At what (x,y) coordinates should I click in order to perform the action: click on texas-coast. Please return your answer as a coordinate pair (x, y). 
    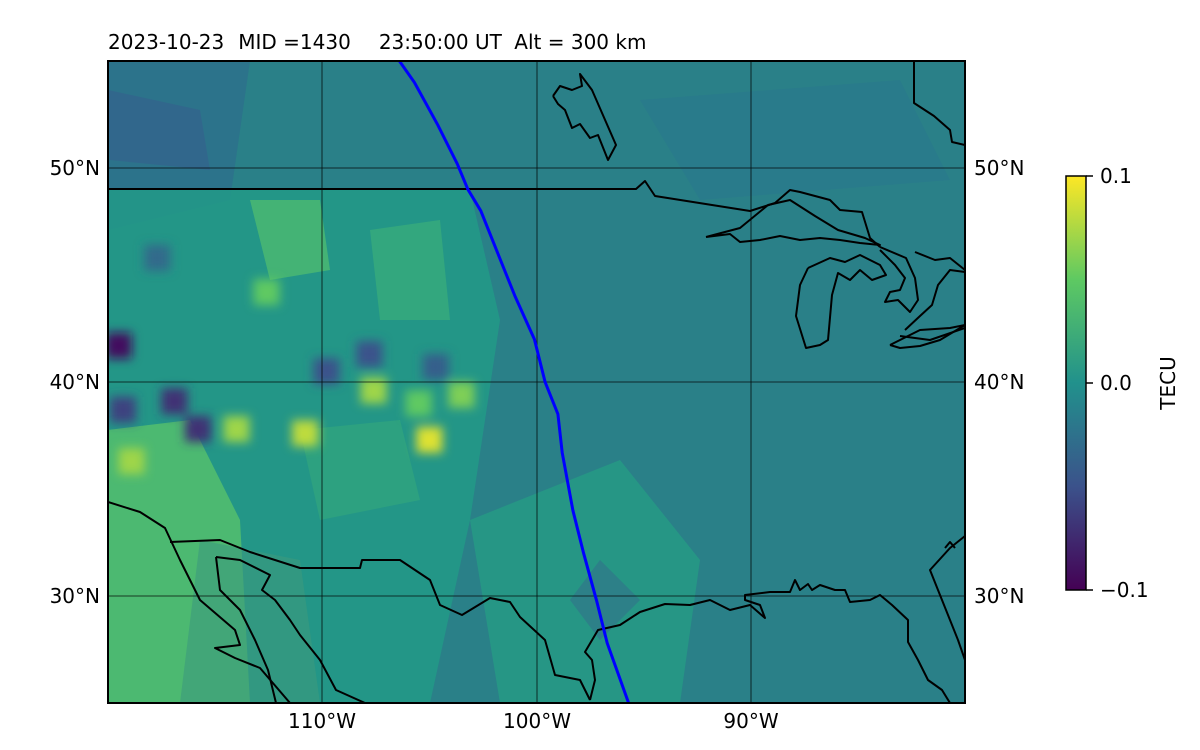
    Looking at the image, I should click on (767, 641).